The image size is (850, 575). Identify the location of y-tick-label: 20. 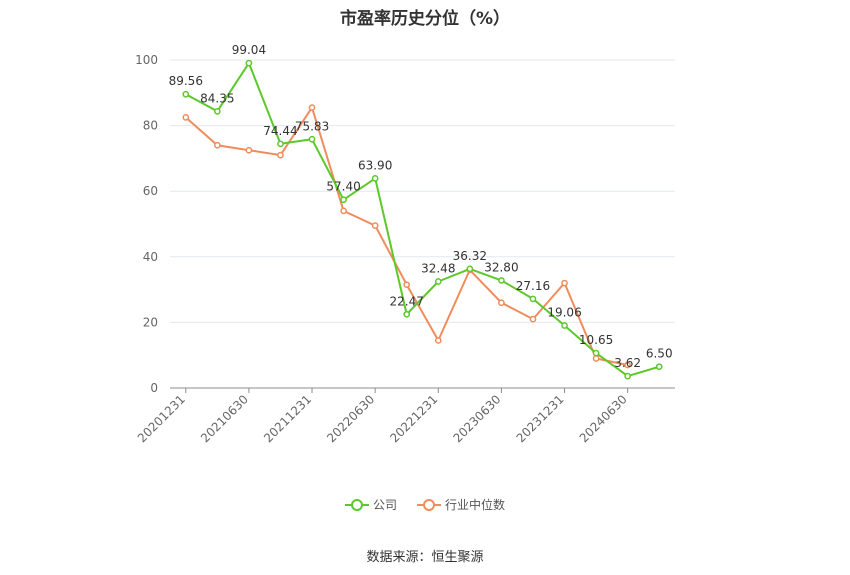
(150, 322).